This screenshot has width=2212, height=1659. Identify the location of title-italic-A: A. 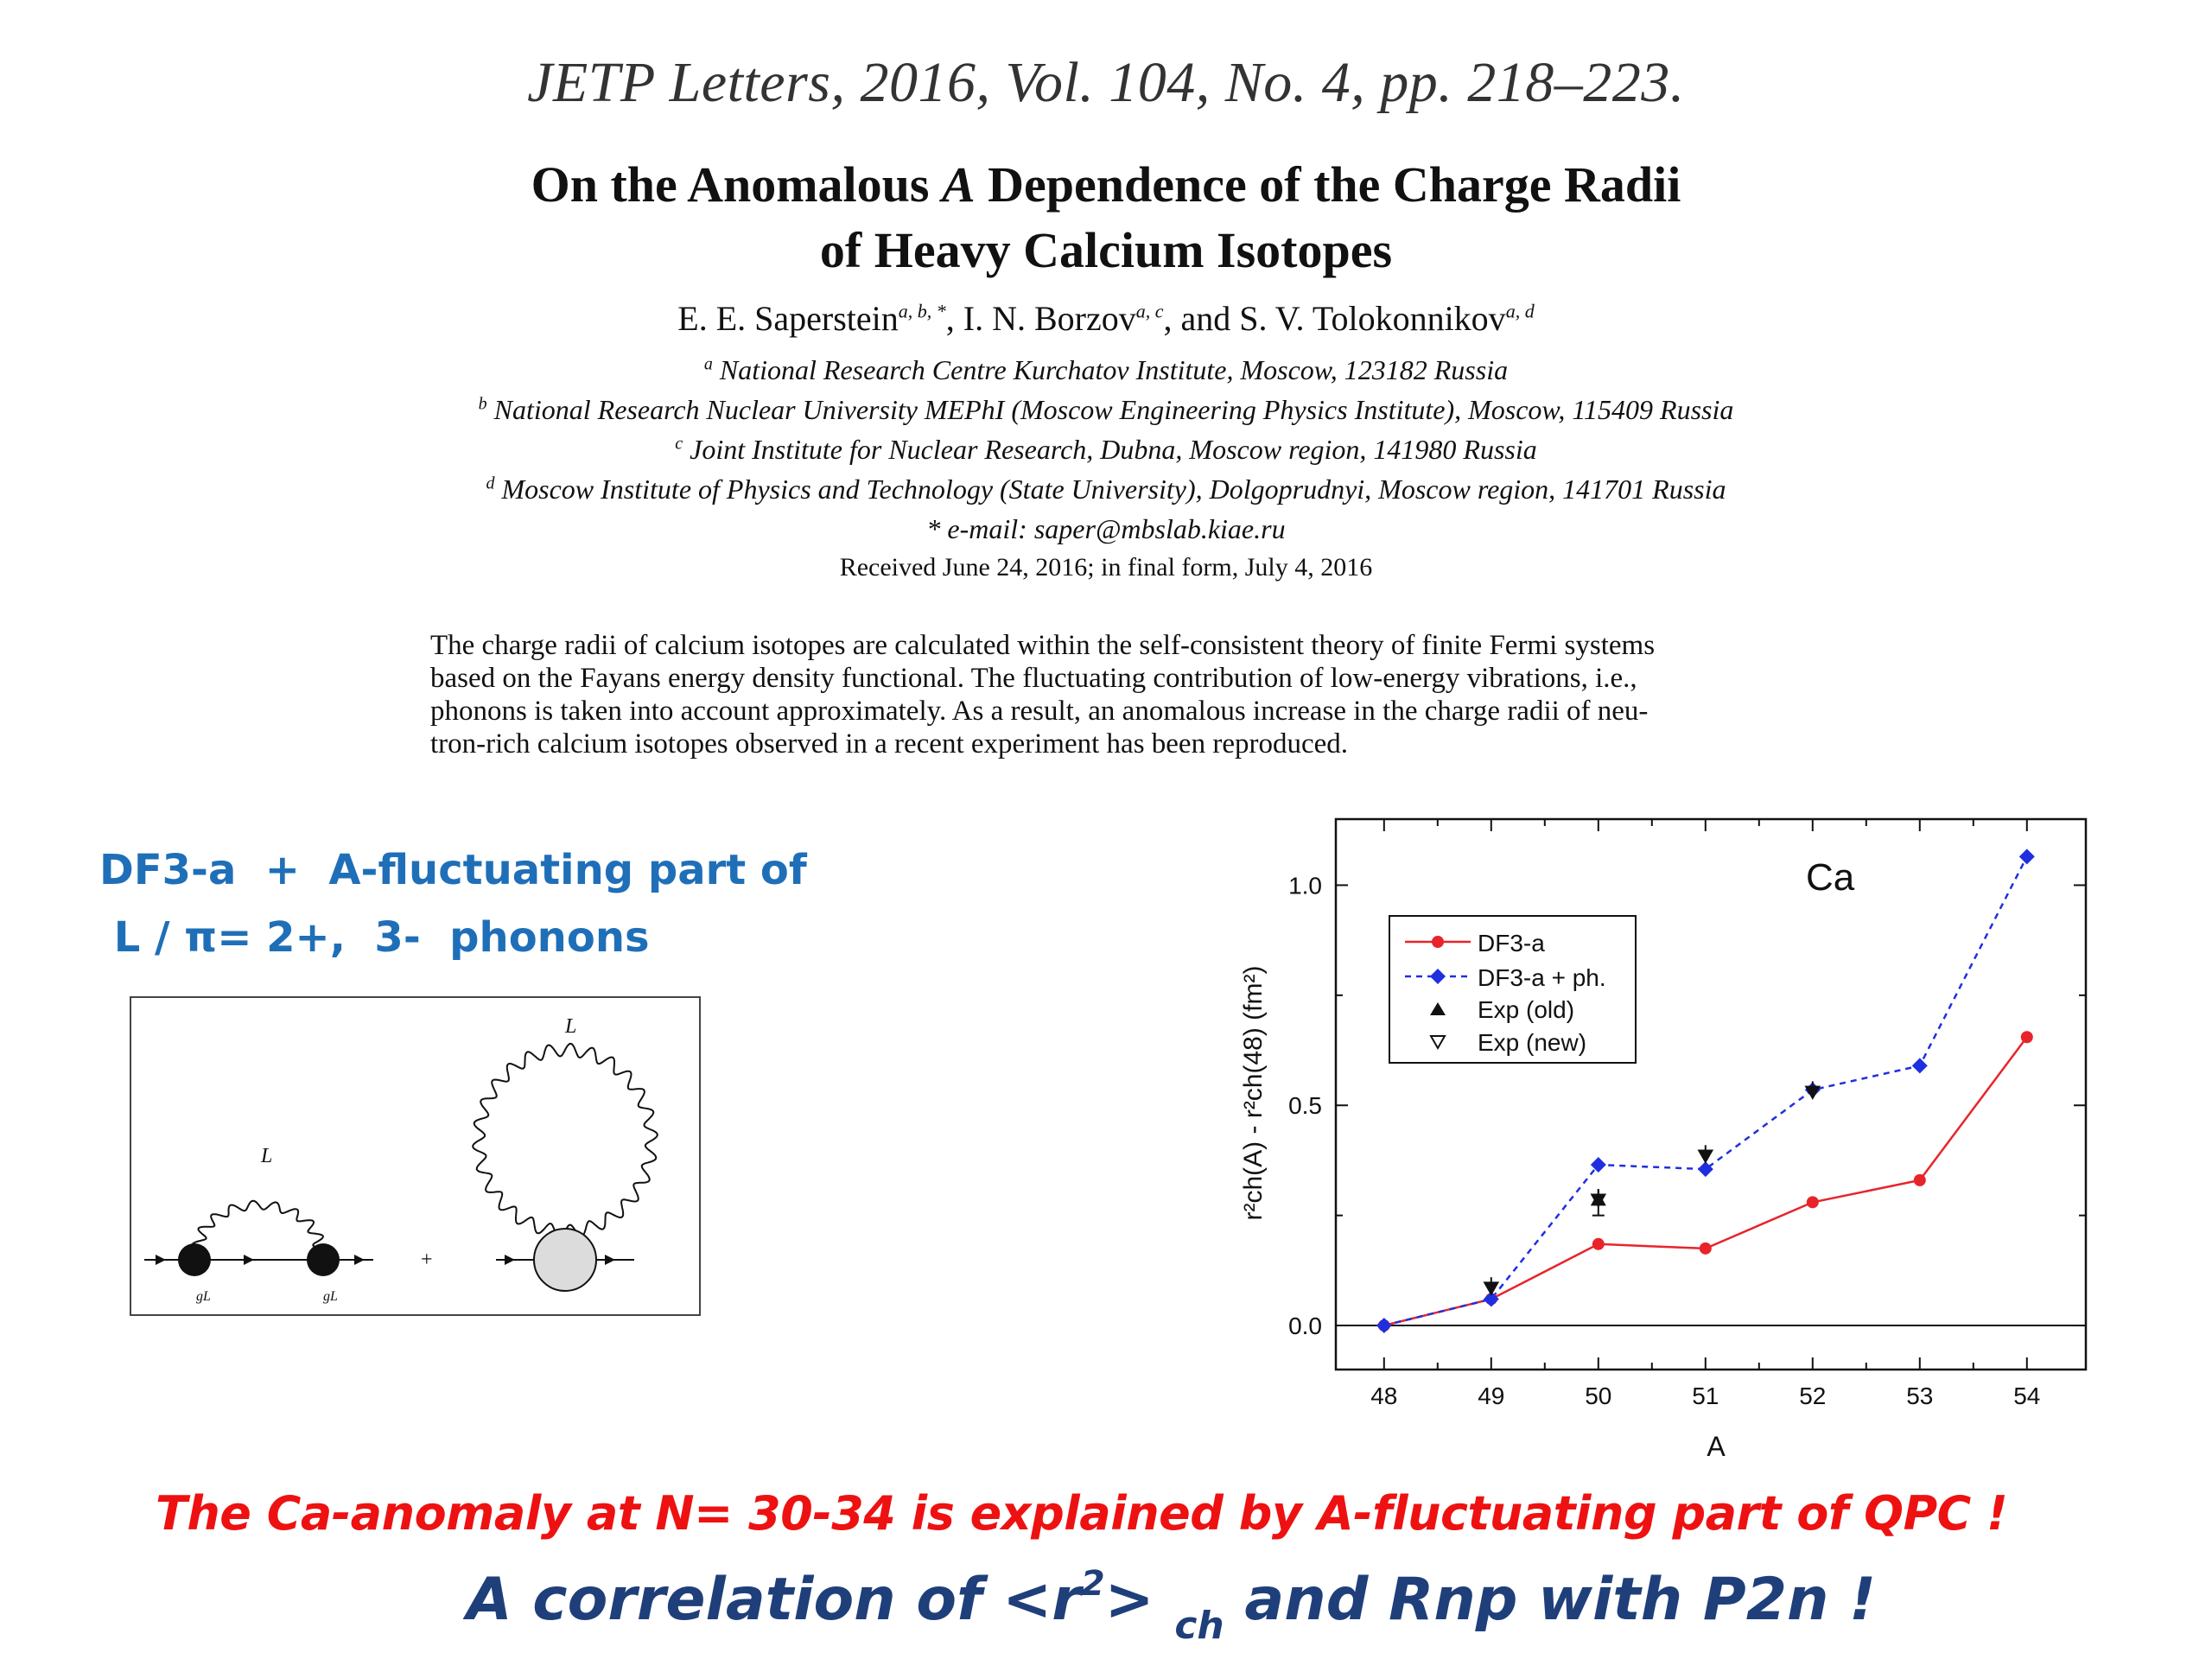
(959, 184).